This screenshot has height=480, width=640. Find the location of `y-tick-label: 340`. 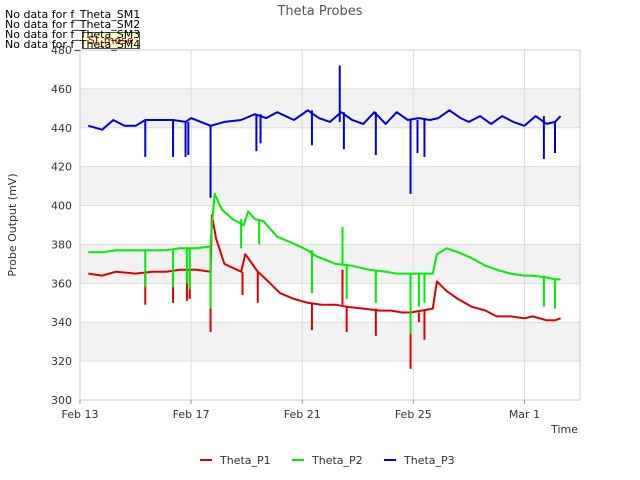

y-tick-label: 340 is located at coordinates (61, 322).